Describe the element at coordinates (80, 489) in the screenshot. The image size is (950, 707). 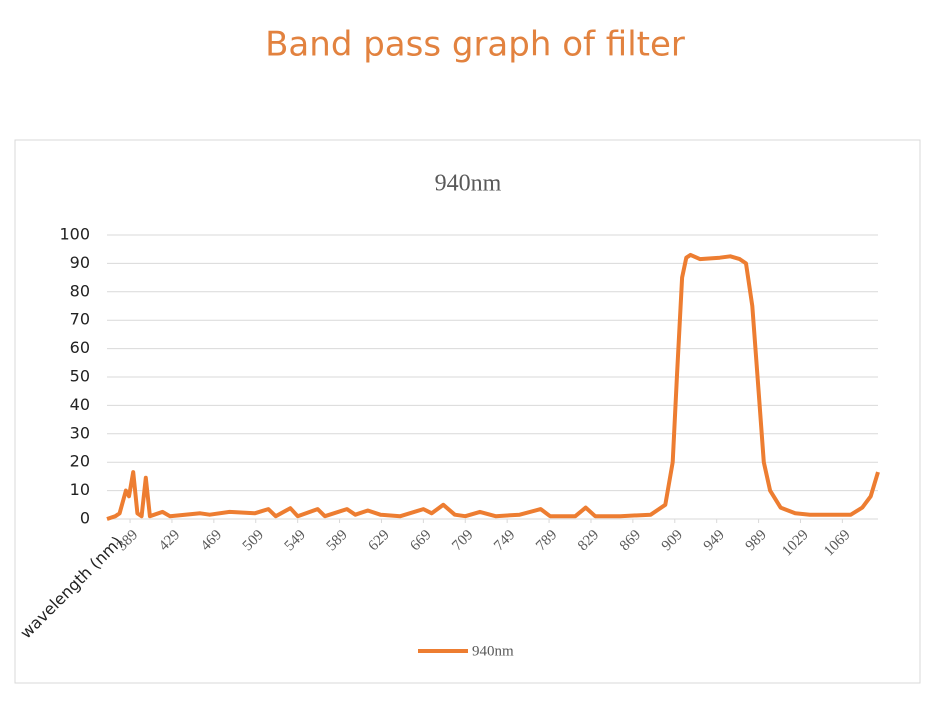
I see `y-tick-label: 10` at that location.